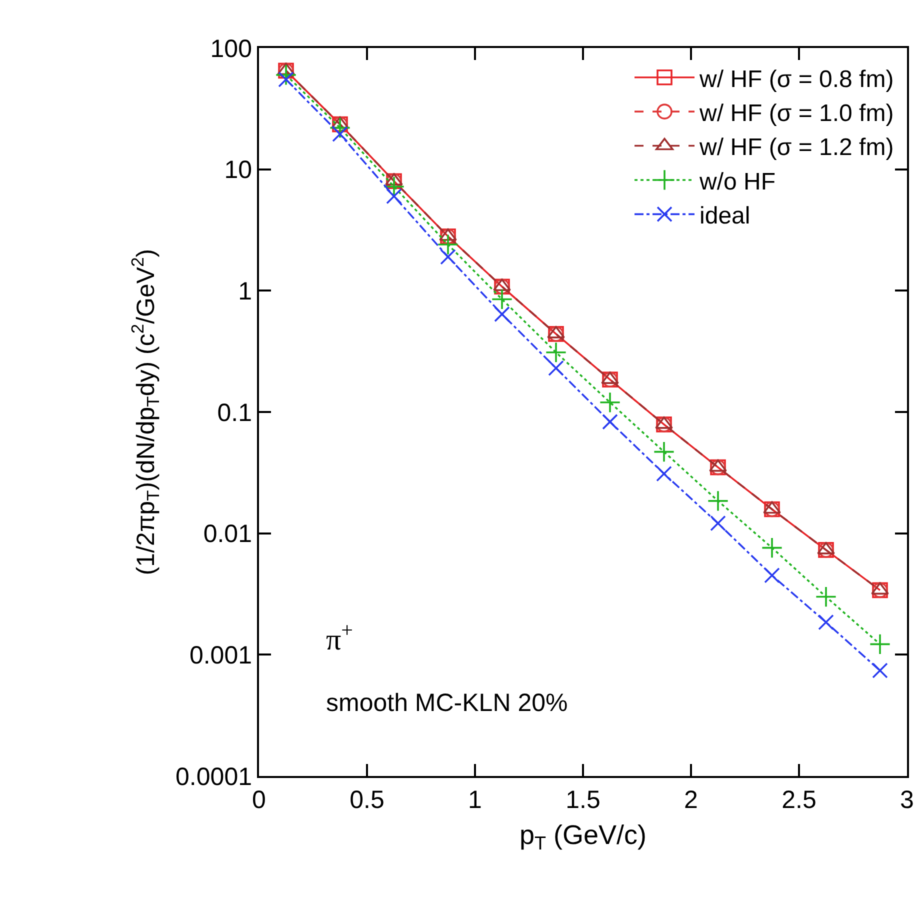 Image resolution: width=922 pixels, height=899 pixels. Describe the element at coordinates (367, 800) in the screenshot. I see `x-tick-label: 0.5` at that location.